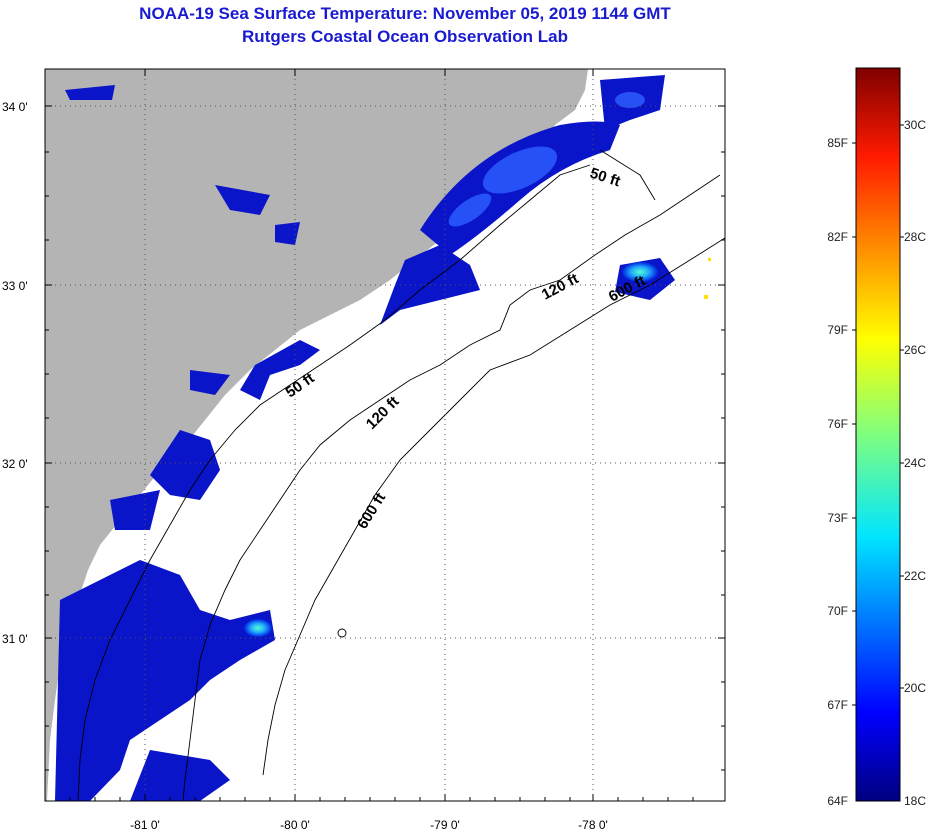  Describe the element at coordinates (145, 825) in the screenshot. I see `lon-label: -81 0'` at that location.